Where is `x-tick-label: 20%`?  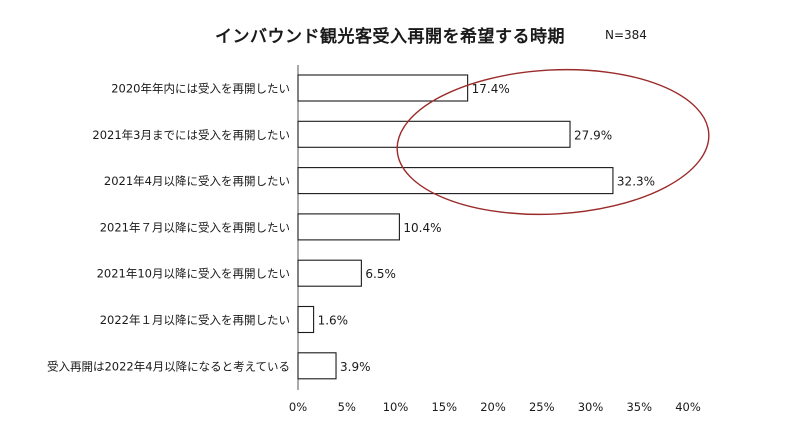
x-tick-label: 20% is located at coordinates (493, 407).